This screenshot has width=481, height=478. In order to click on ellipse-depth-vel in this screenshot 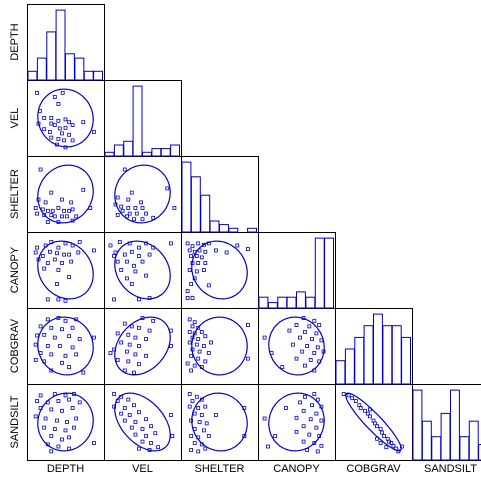, I will do `click(65, 118)`.